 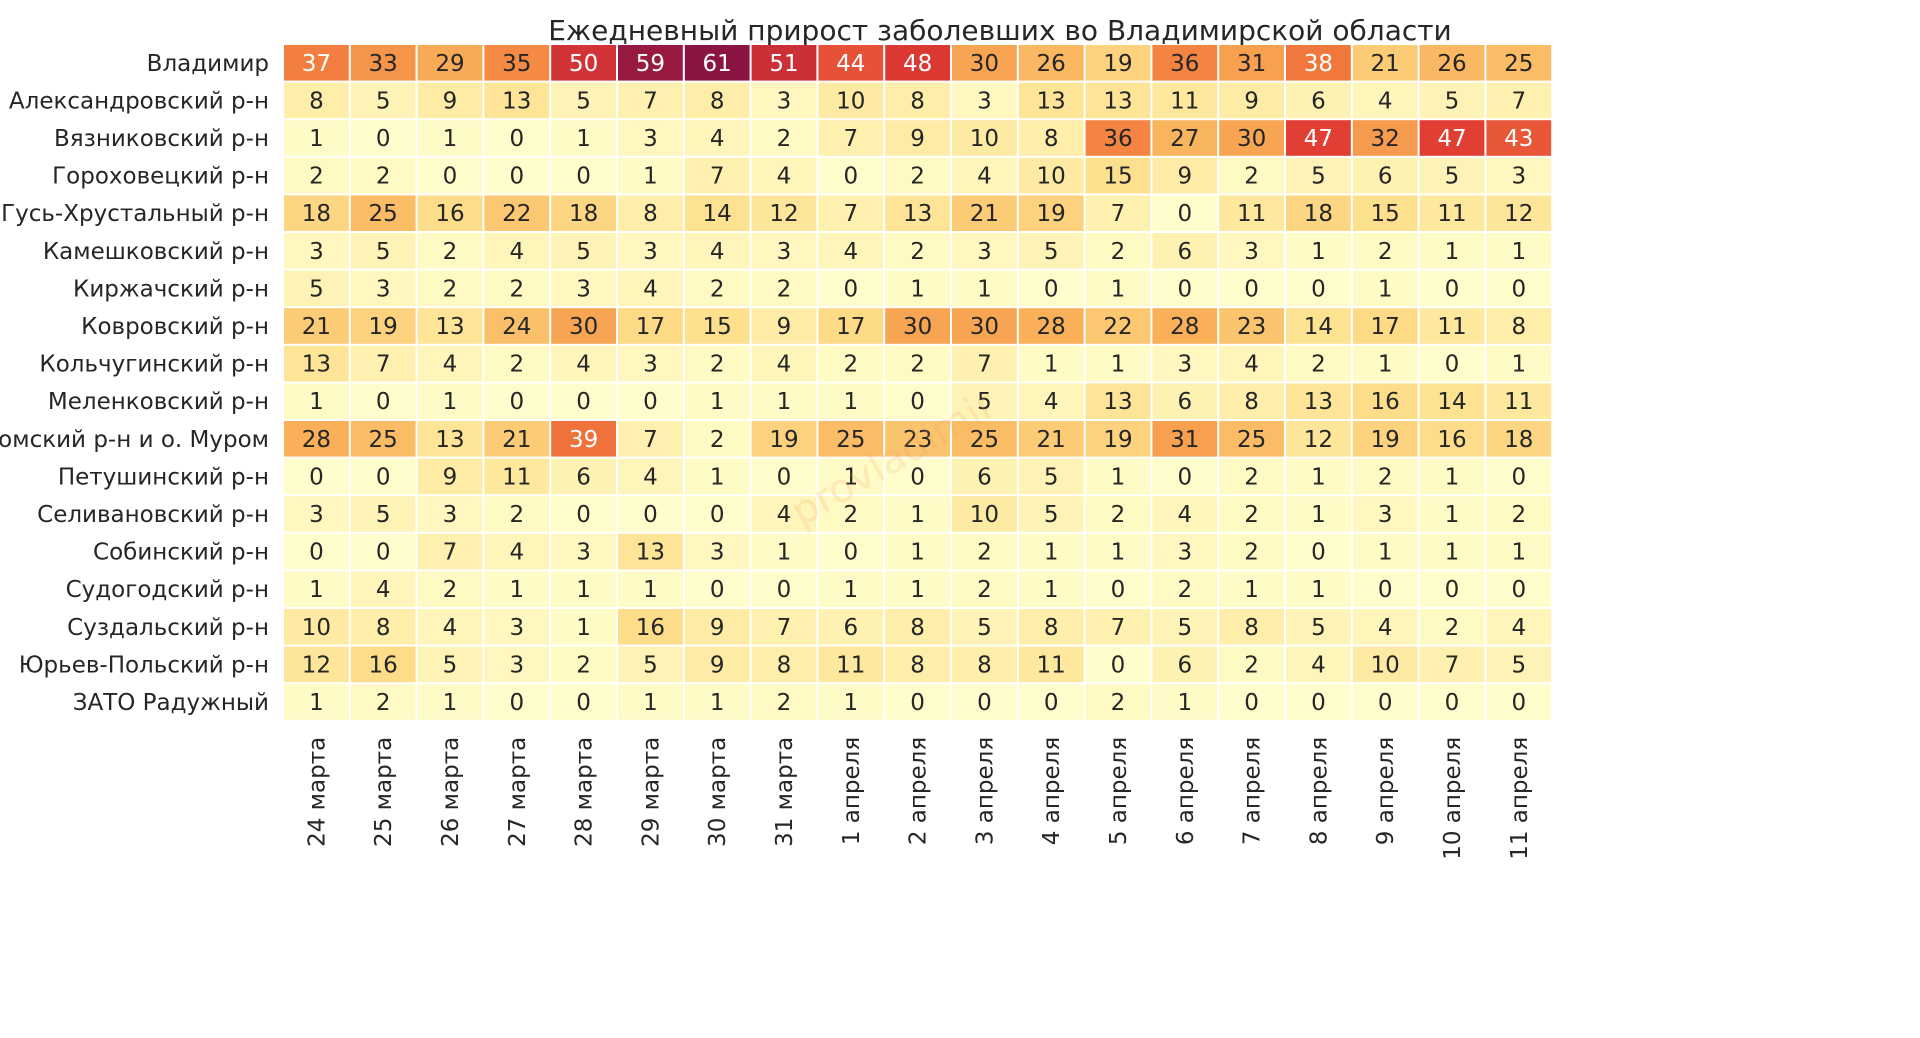 What do you see at coordinates (1318, 440) in the screenshot?
I see `cell-value-label: 12` at bounding box center [1318, 440].